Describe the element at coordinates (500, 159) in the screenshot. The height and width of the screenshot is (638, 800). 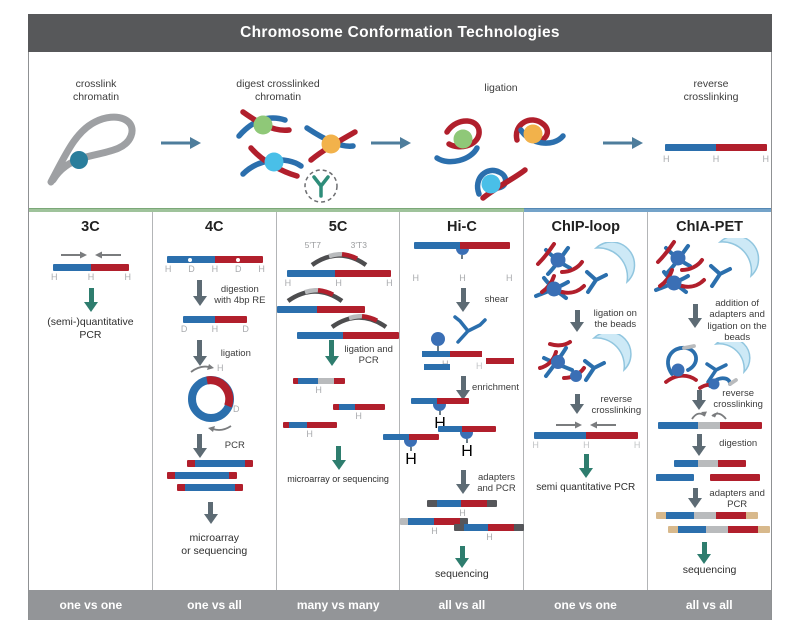
I see `ligated-loops-illustration` at that location.